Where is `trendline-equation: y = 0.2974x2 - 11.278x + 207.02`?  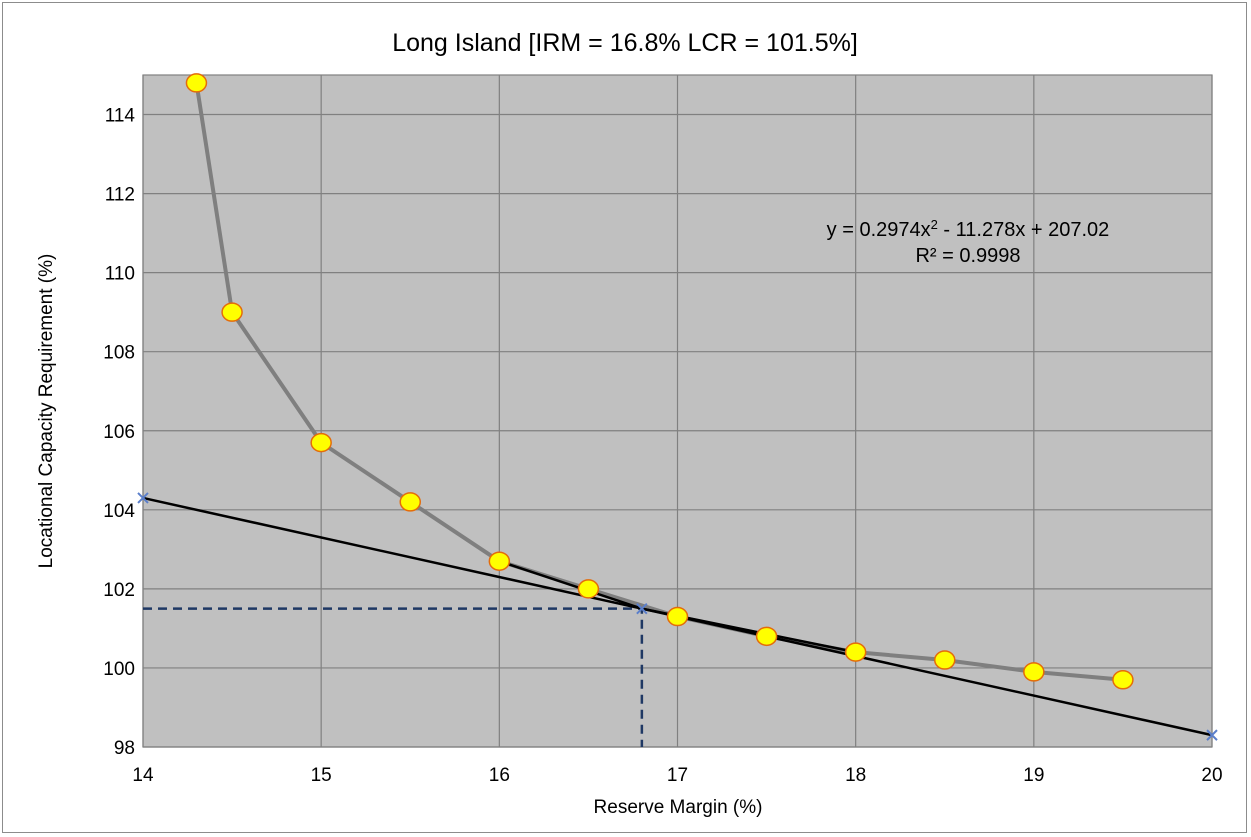
trendline-equation: y = 0.2974x2 - 11.278x + 207.02 is located at coordinates (968, 229).